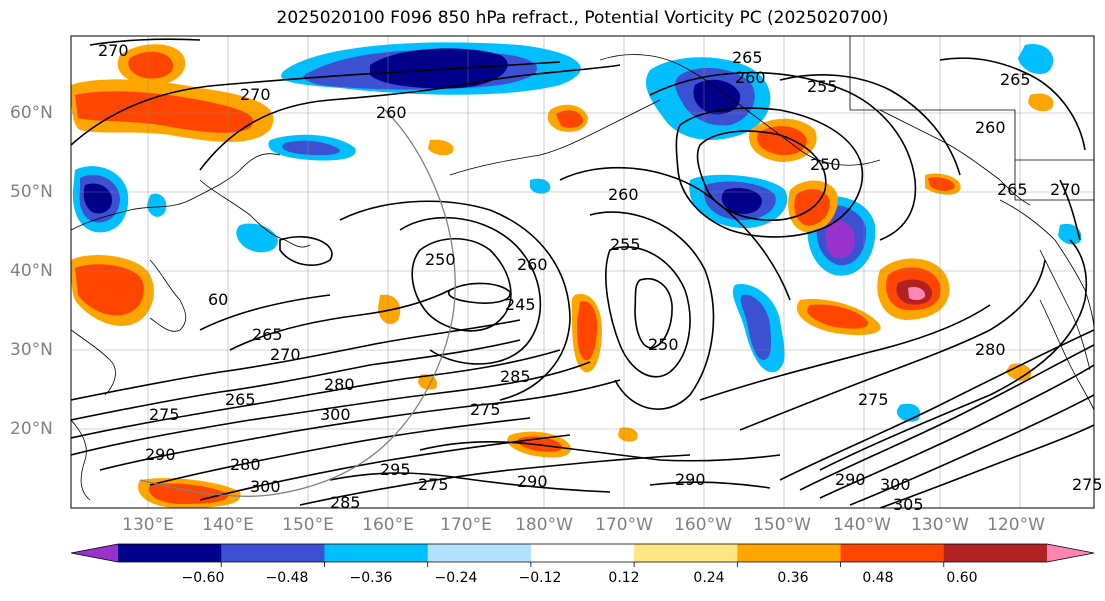 This screenshot has height=601, width=1105. Describe the element at coordinates (218, 299) in the screenshot. I see `contour-label: 60` at that location.